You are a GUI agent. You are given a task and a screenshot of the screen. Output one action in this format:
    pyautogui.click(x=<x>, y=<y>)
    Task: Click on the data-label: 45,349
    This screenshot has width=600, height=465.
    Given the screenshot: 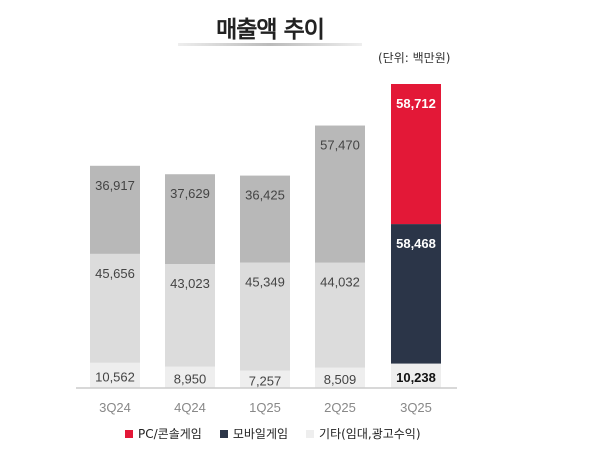 What is the action you would take?
    pyautogui.click(x=265, y=281)
    